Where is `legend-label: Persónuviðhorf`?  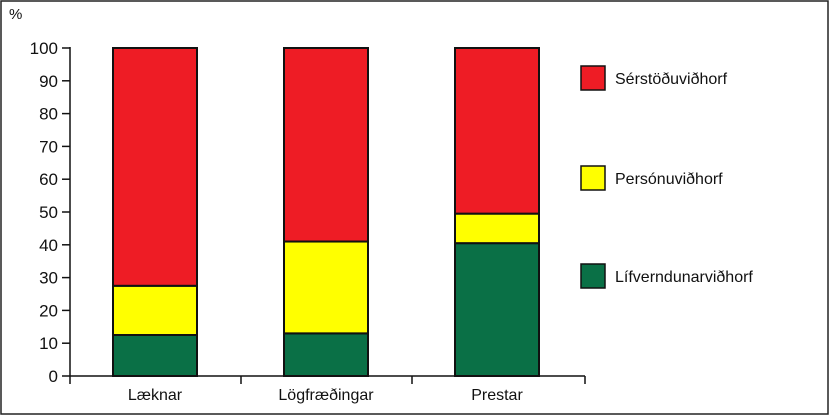 legend-label: Persónuviðhorf is located at coordinates (669, 179).